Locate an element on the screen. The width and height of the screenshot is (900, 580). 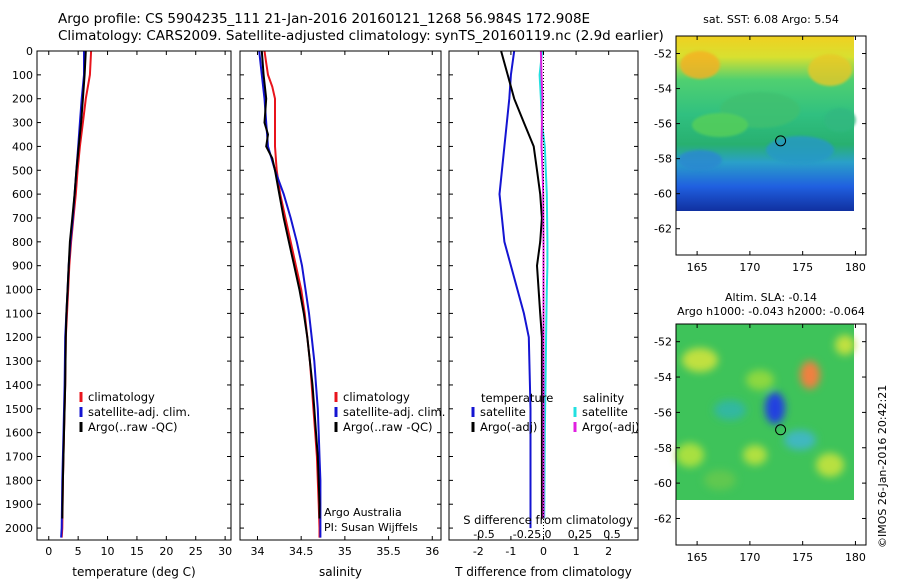
x-tick-label: 1 is located at coordinates (576, 551).